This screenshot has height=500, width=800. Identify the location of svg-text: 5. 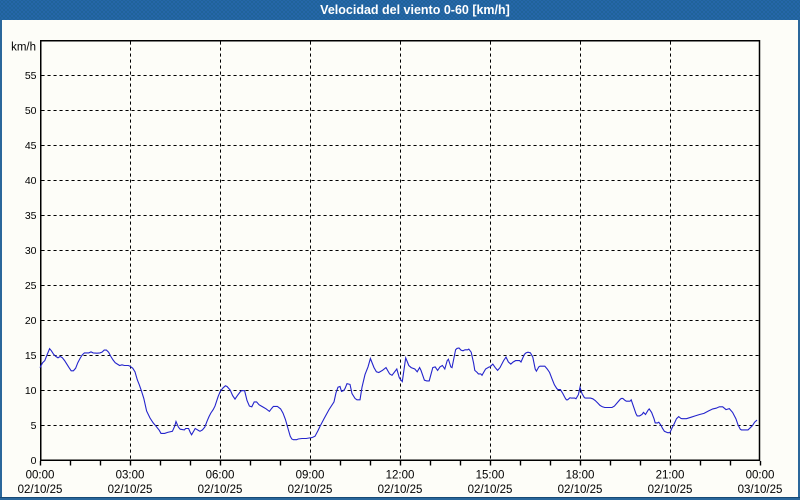
(34, 426).